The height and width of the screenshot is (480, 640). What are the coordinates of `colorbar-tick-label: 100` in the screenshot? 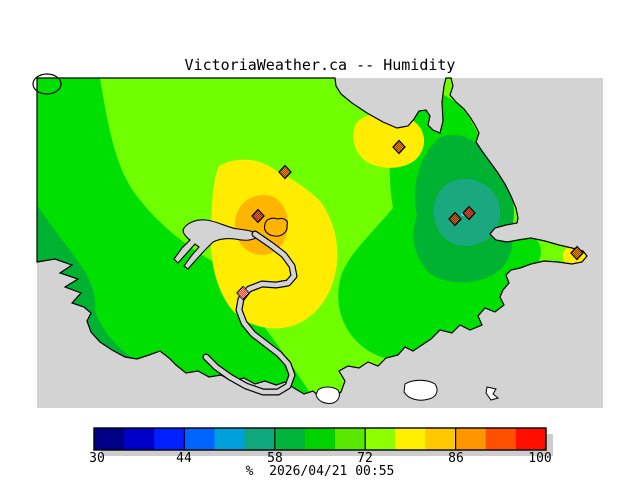 It's located at (540, 458).